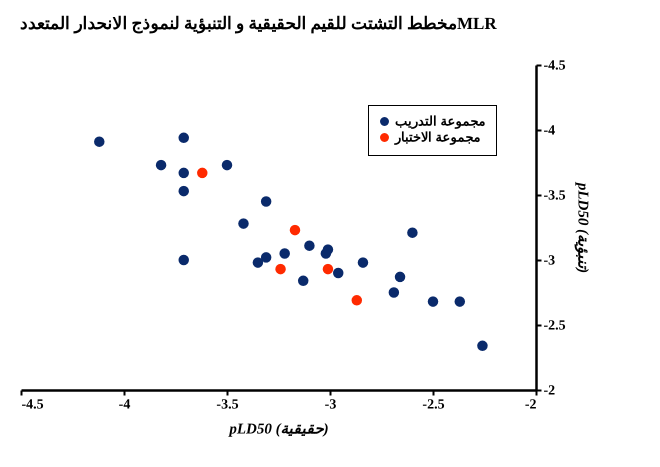  I want to click on x-tick-label: -3.5, so click(227, 405).